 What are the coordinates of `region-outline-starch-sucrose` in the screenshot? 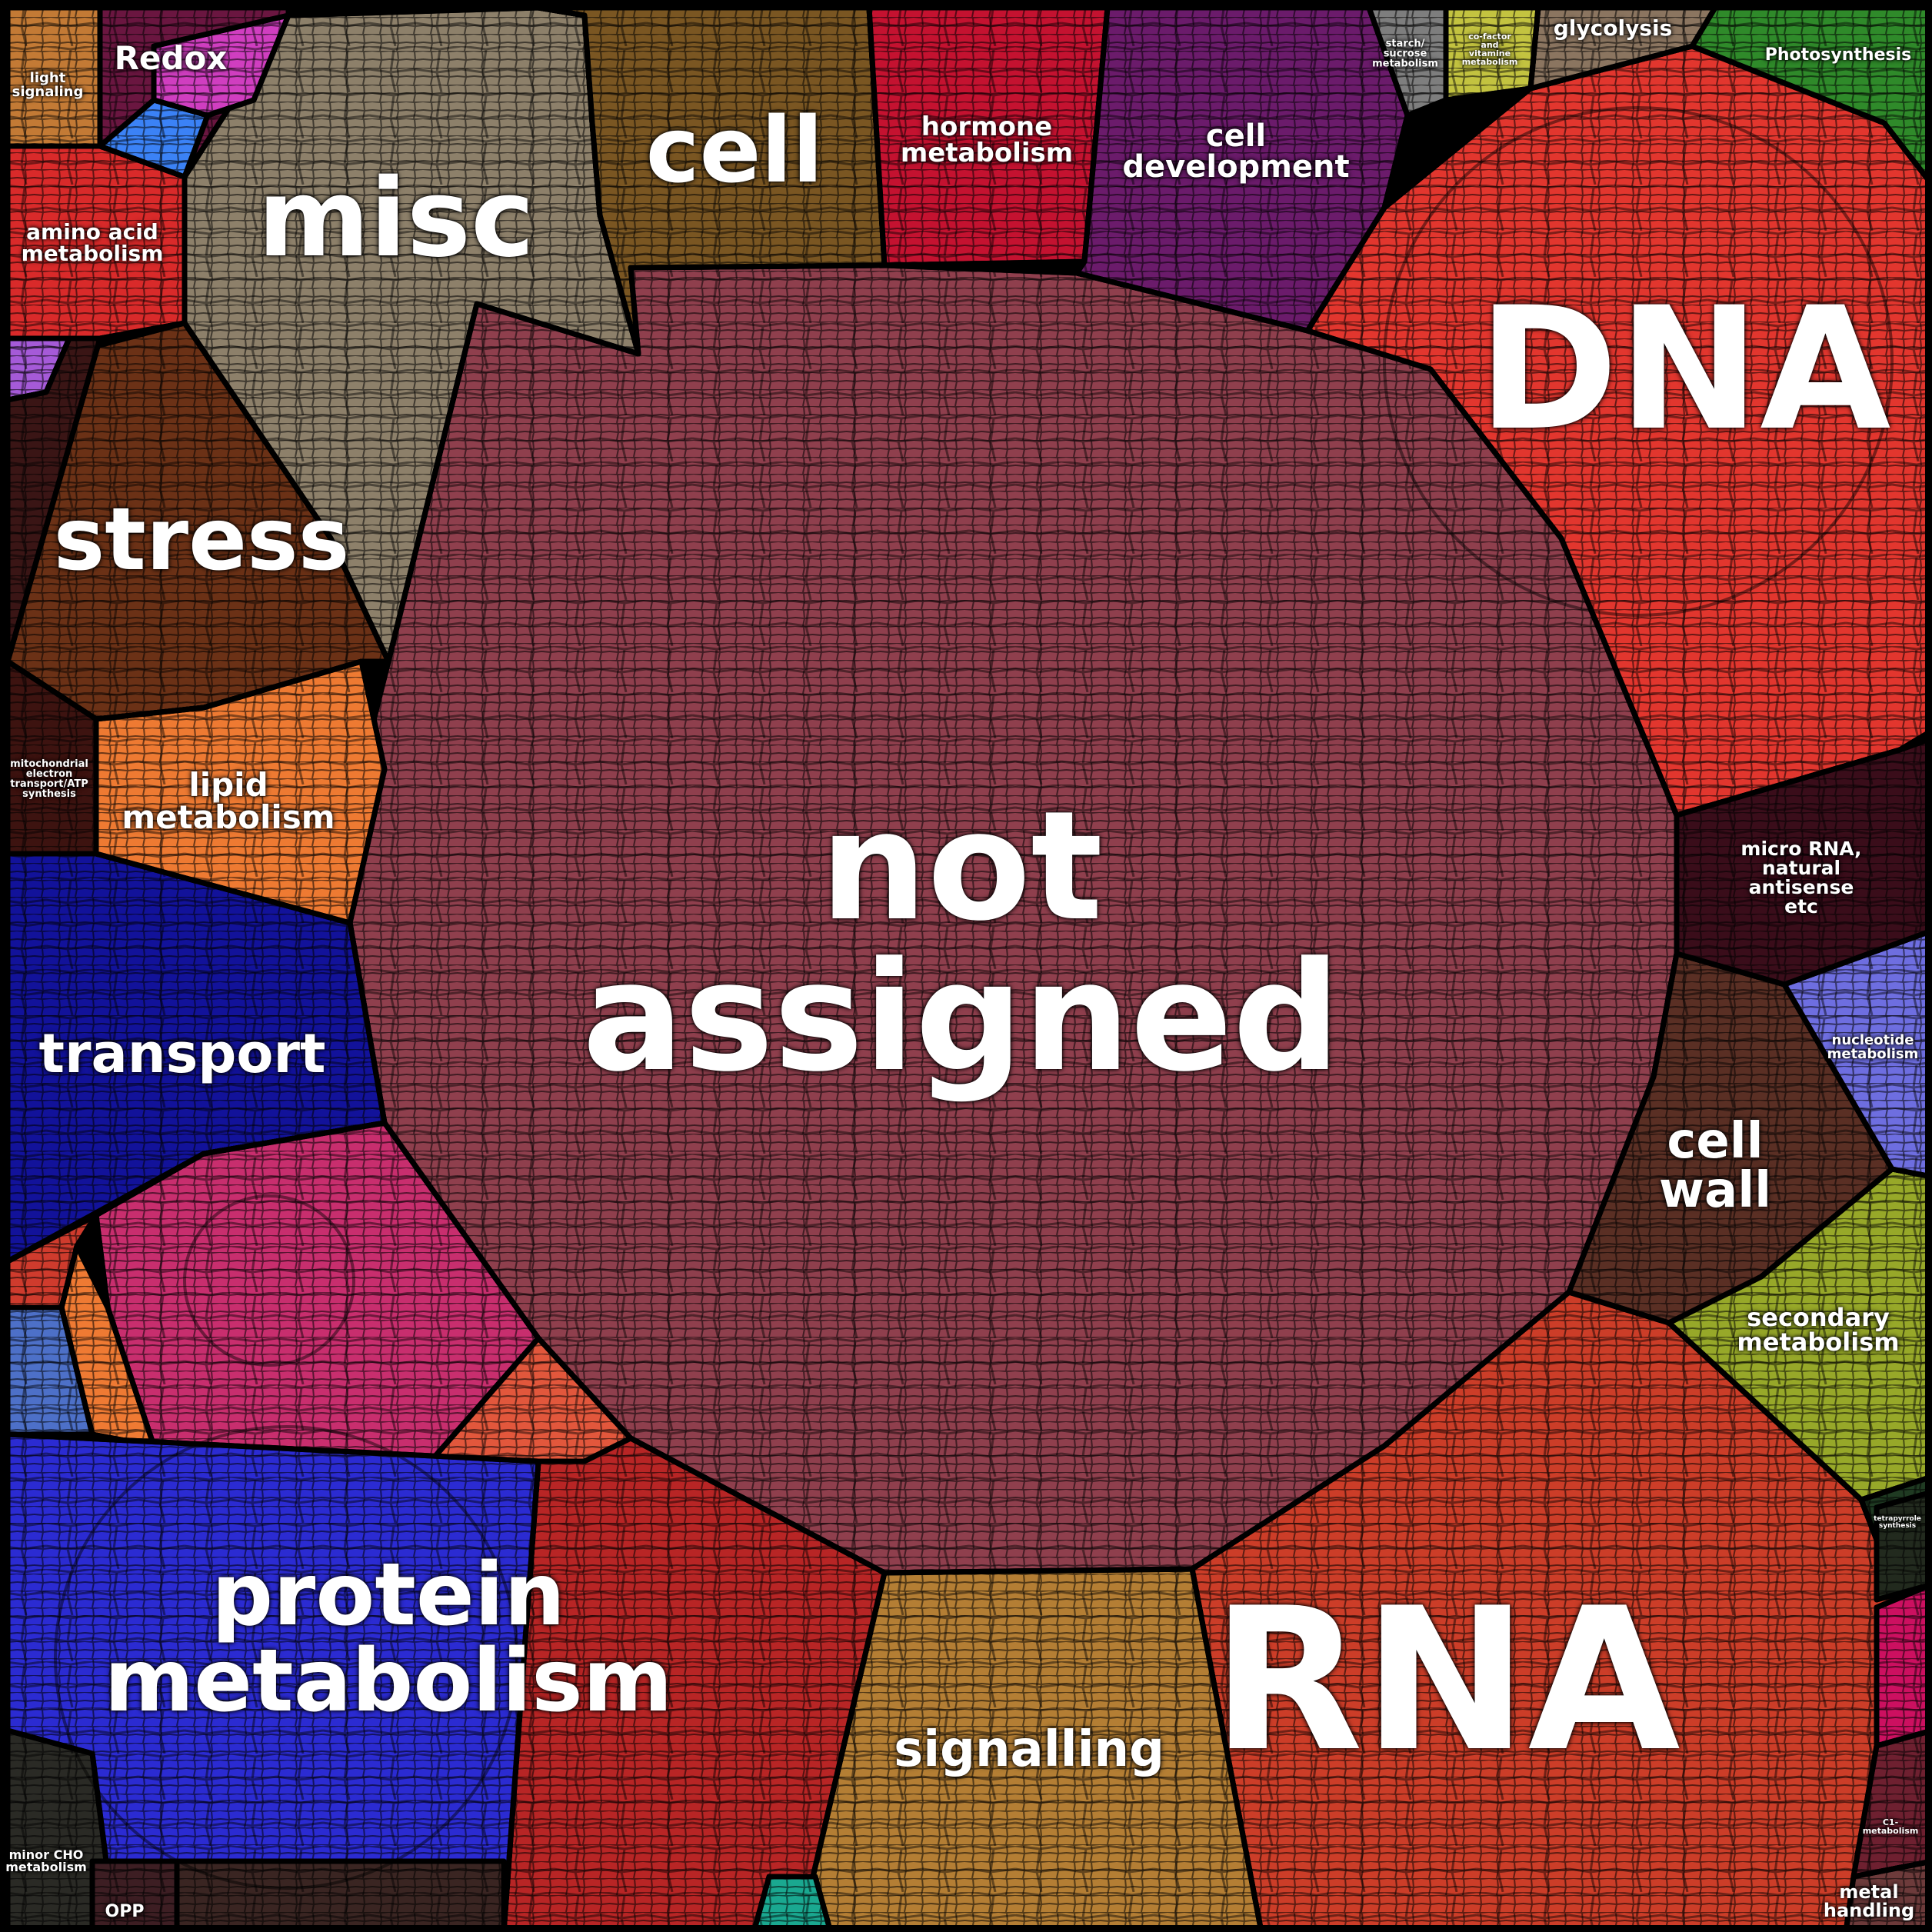 It's located at (1407, 61).